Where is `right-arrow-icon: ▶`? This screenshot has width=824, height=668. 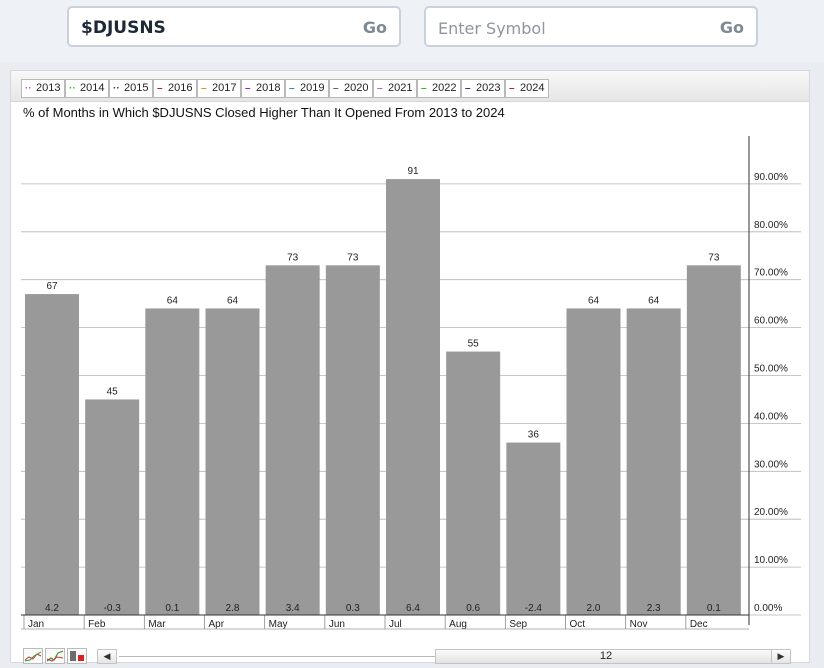
right-arrow-icon: ▶ is located at coordinates (781, 656).